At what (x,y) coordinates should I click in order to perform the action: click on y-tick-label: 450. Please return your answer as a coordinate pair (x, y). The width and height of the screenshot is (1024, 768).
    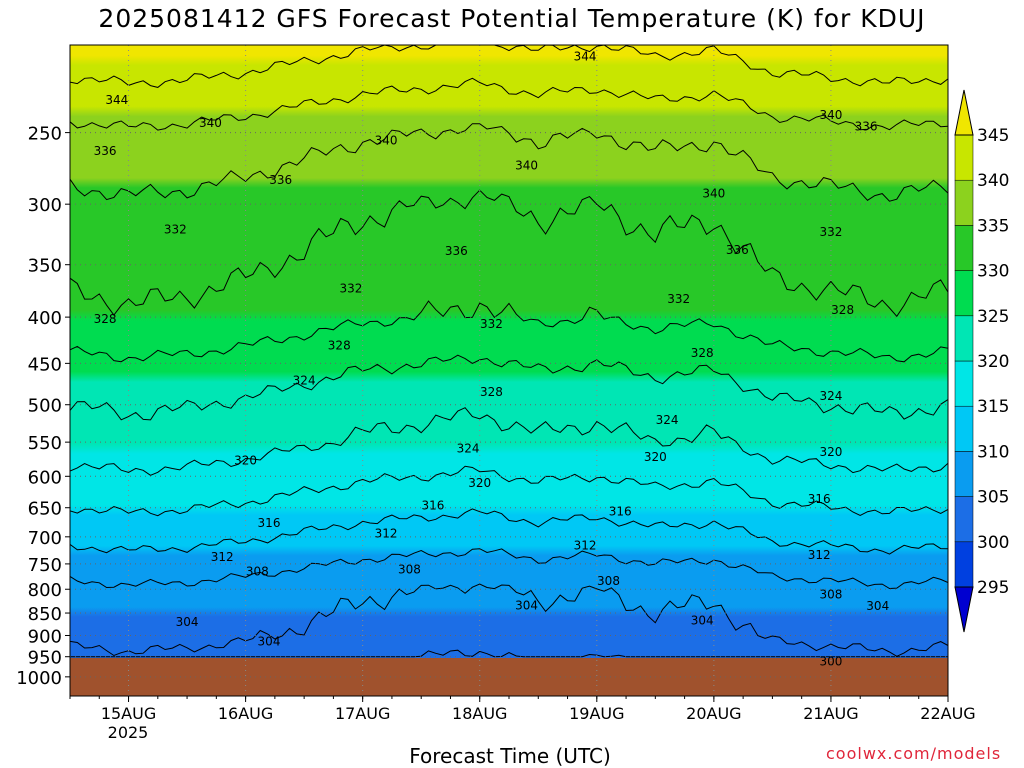
    Looking at the image, I should click on (45, 364).